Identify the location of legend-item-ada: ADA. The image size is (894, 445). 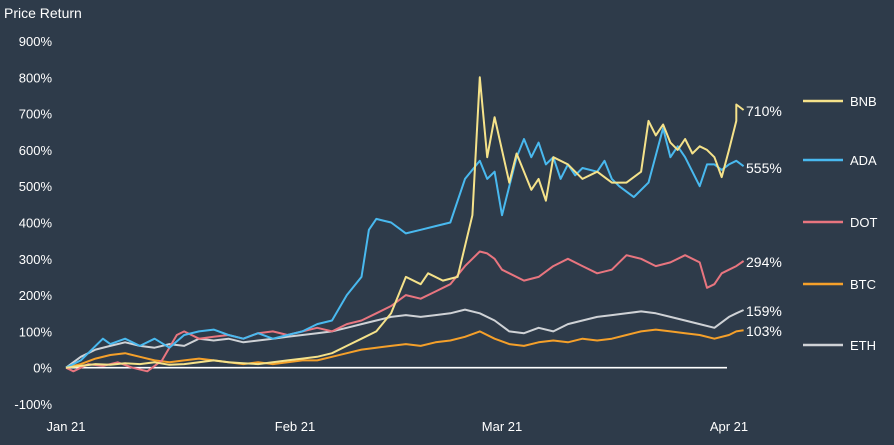
(840, 160).